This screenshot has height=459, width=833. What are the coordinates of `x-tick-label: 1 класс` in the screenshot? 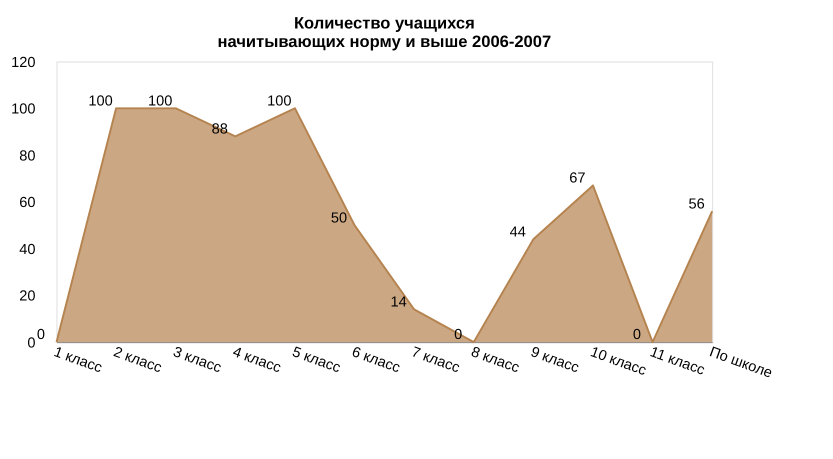 It's located at (78, 360).